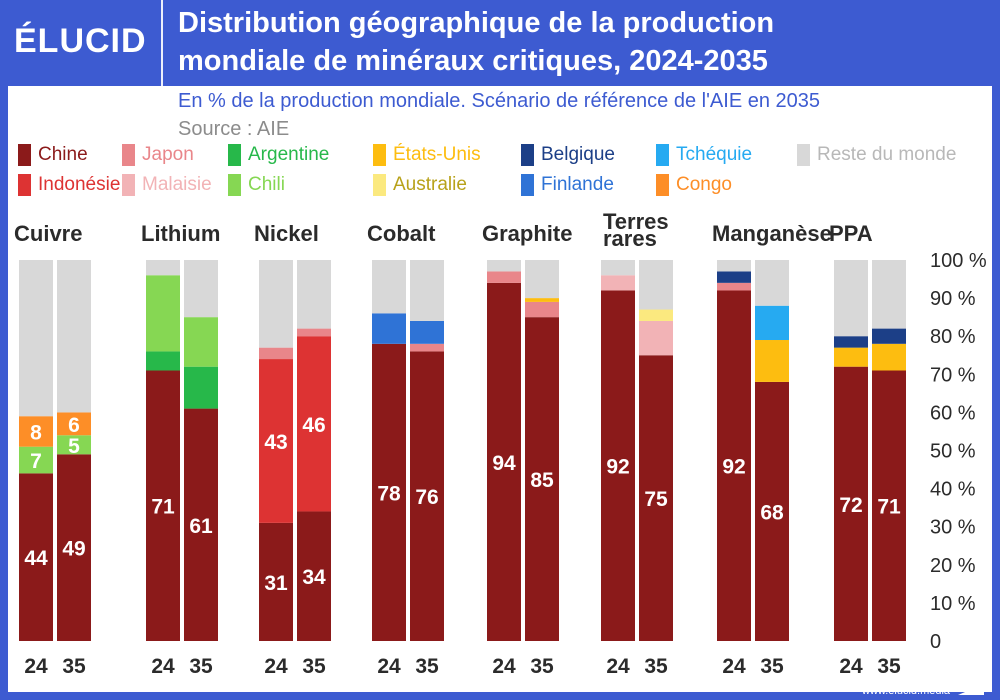 This screenshot has height=700, width=1000. What do you see at coordinates (953, 375) in the screenshot?
I see `y-tick-label: 70 %` at bounding box center [953, 375].